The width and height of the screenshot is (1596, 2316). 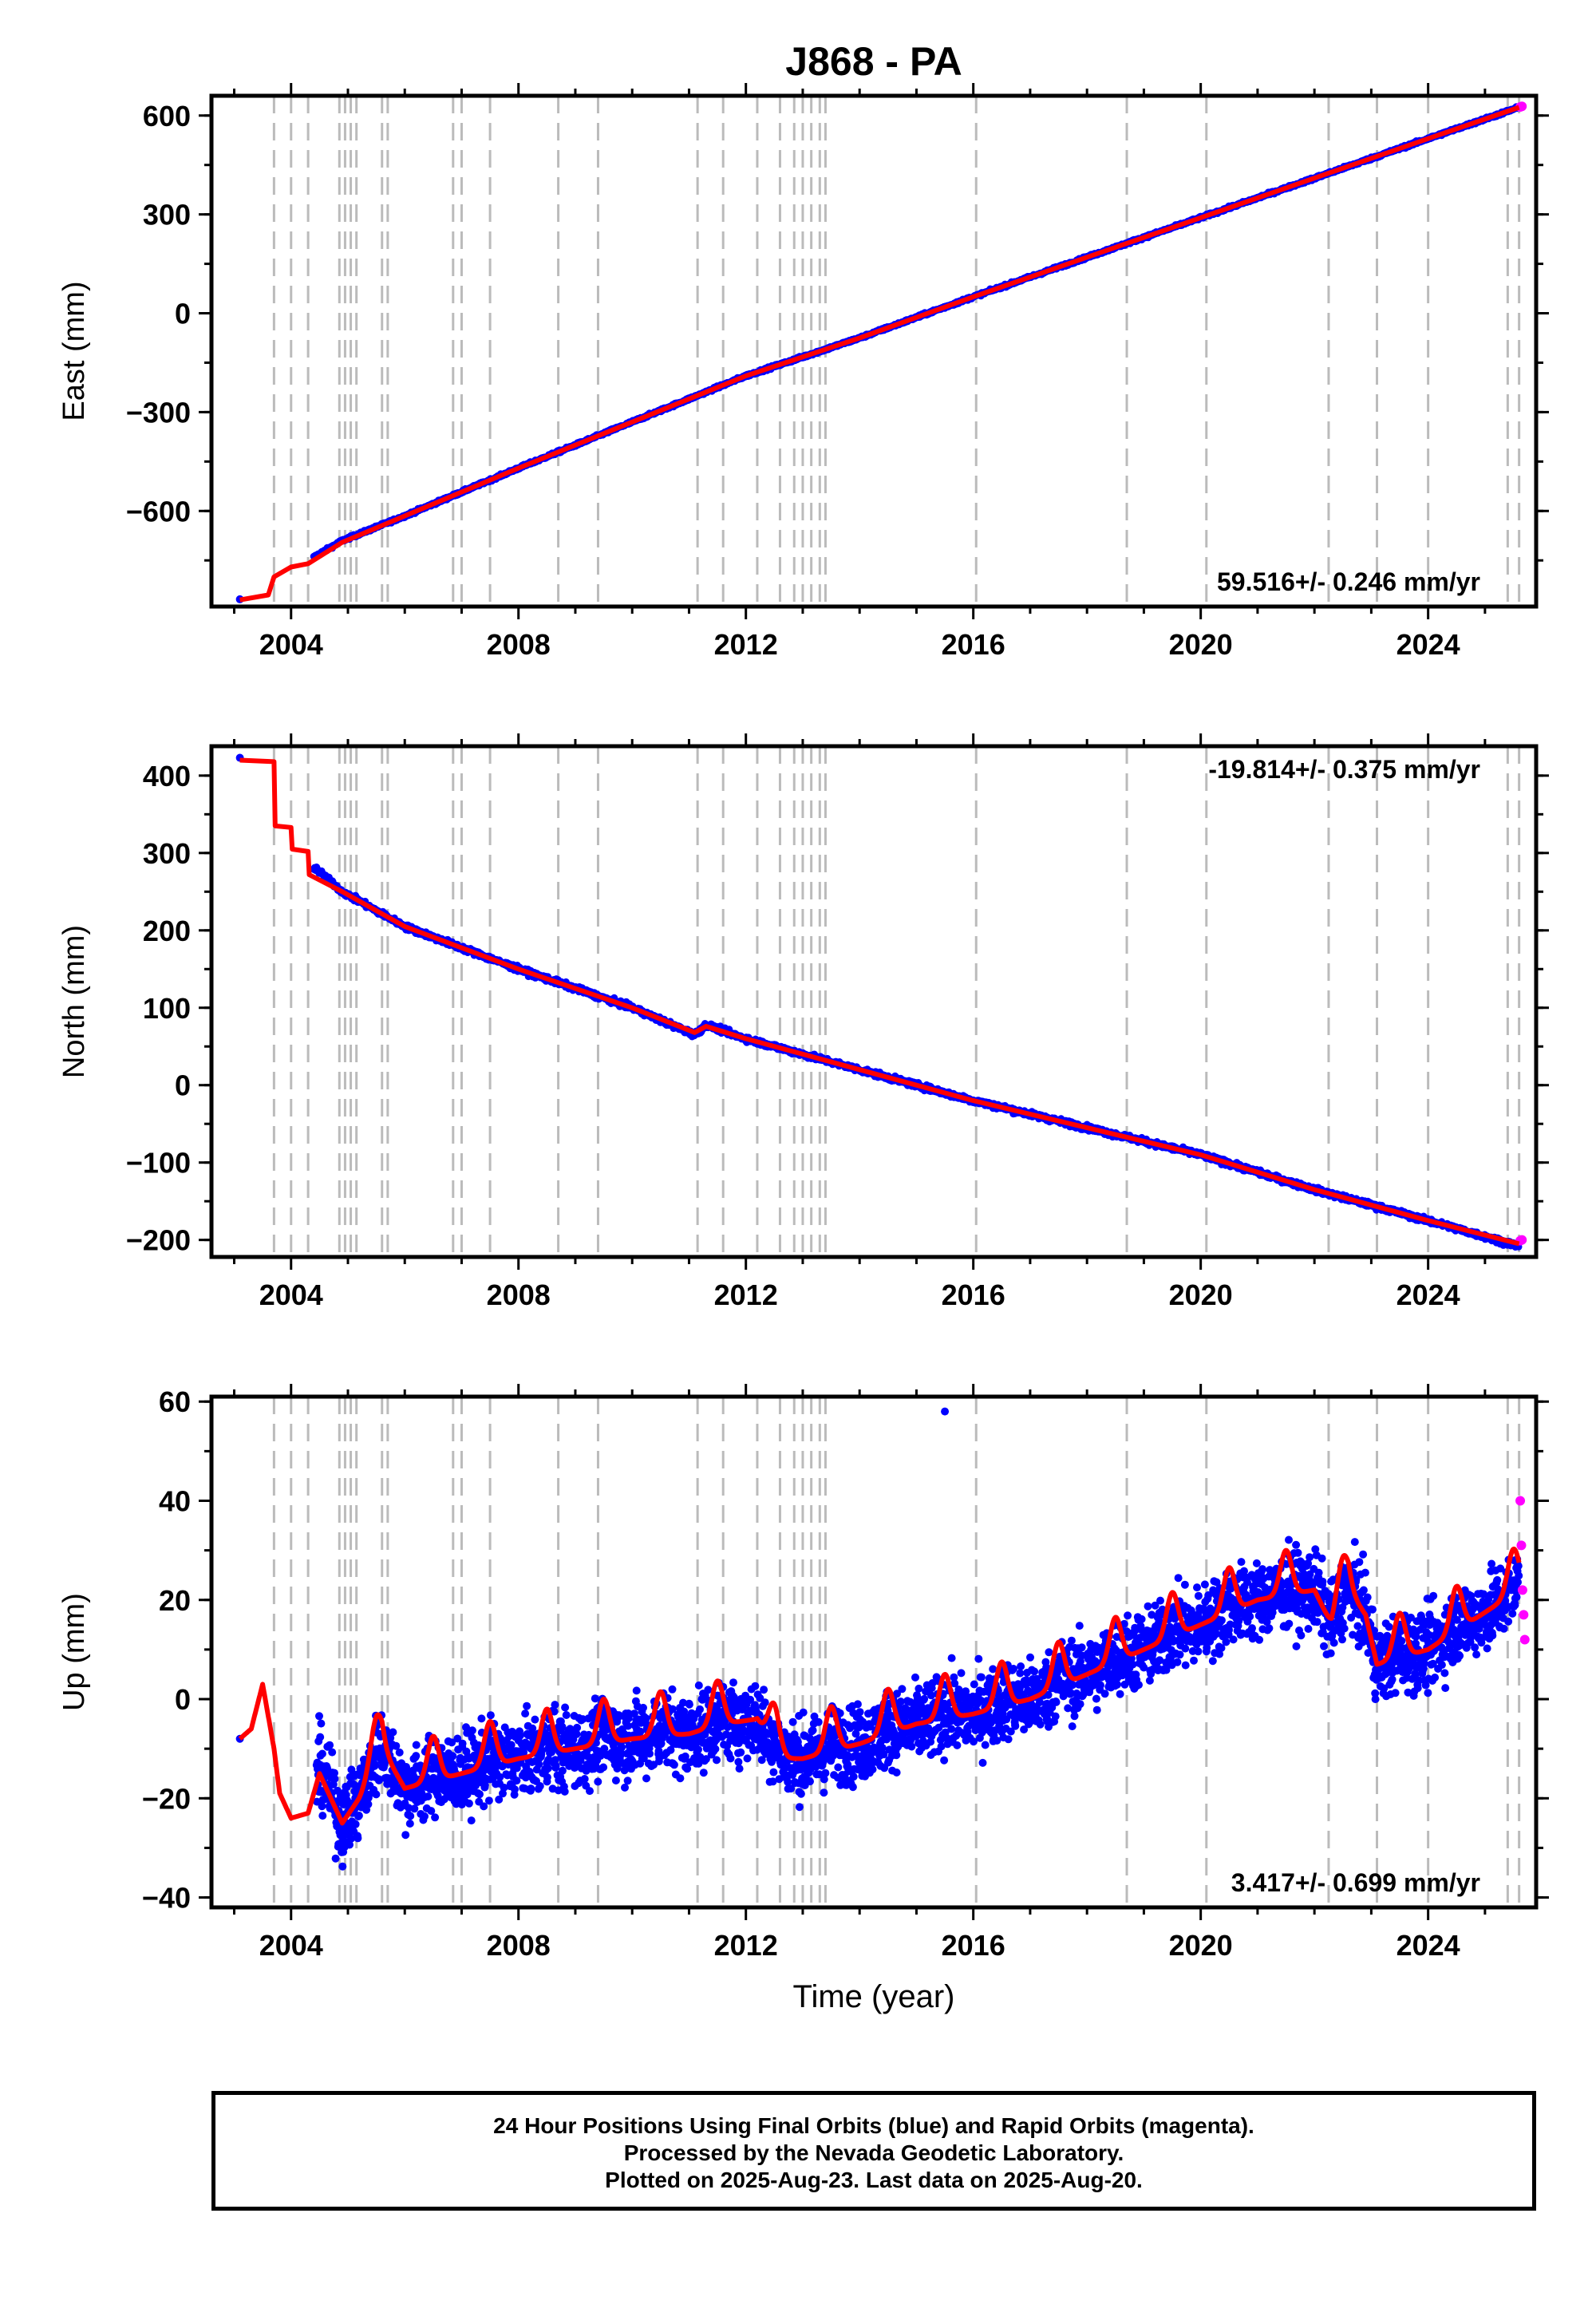 What do you see at coordinates (519, 644) in the screenshot?
I see `x-tick-label: 2008` at bounding box center [519, 644].